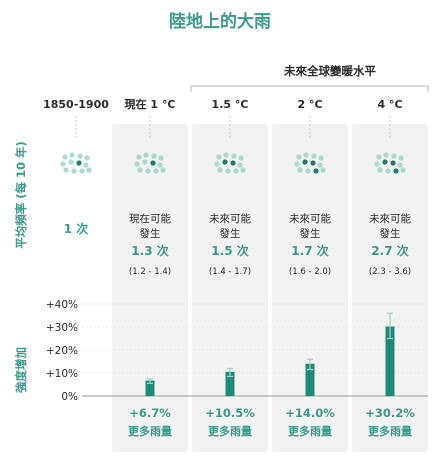 Image resolution: width=440 pixels, height=458 pixels. I want to click on intensity-label: +14.0%, so click(310, 413).